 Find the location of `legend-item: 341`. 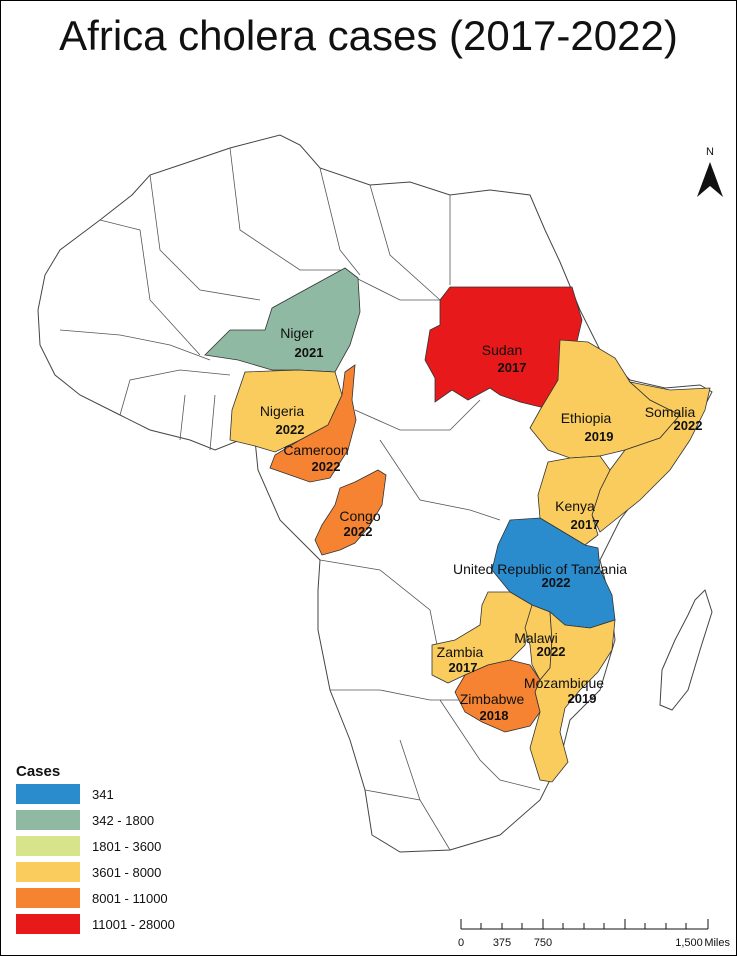

legend-item: 341 is located at coordinates (65, 797).